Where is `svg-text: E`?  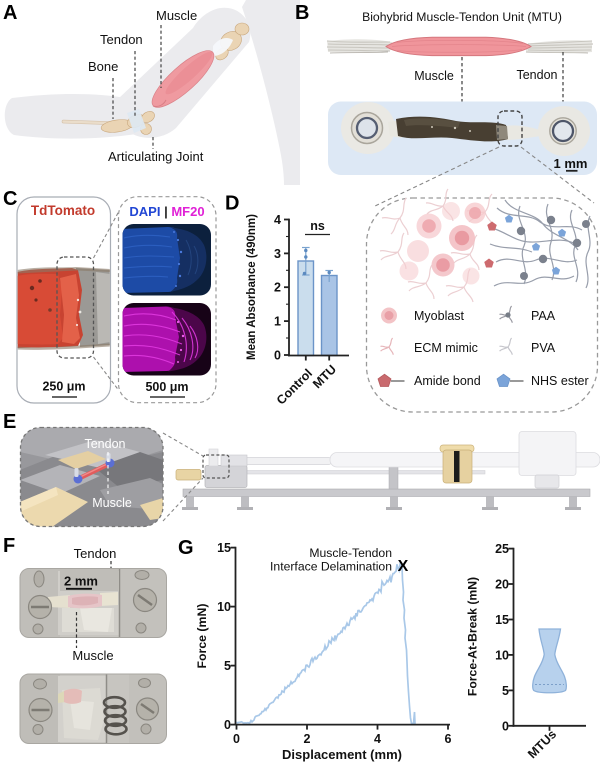 svg-text: E is located at coordinates (9, 422).